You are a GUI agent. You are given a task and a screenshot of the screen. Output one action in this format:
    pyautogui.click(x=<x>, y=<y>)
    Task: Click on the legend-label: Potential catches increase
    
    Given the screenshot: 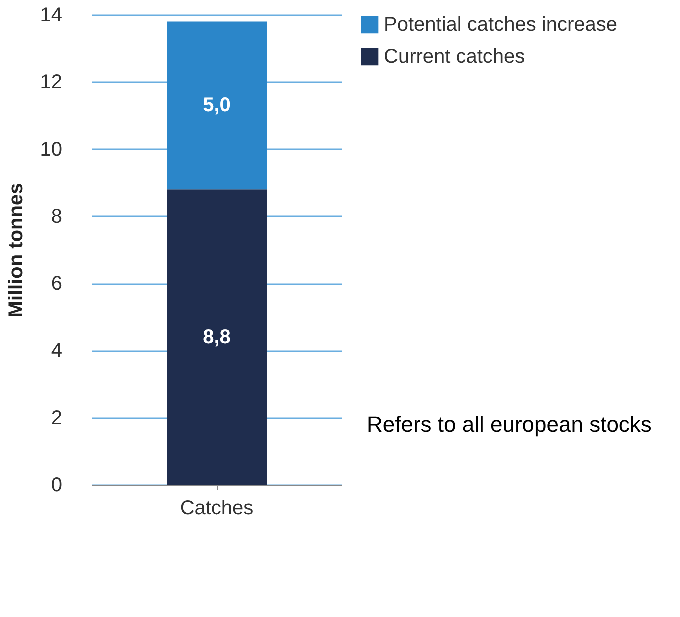 What is the action you would take?
    pyautogui.click(x=501, y=25)
    